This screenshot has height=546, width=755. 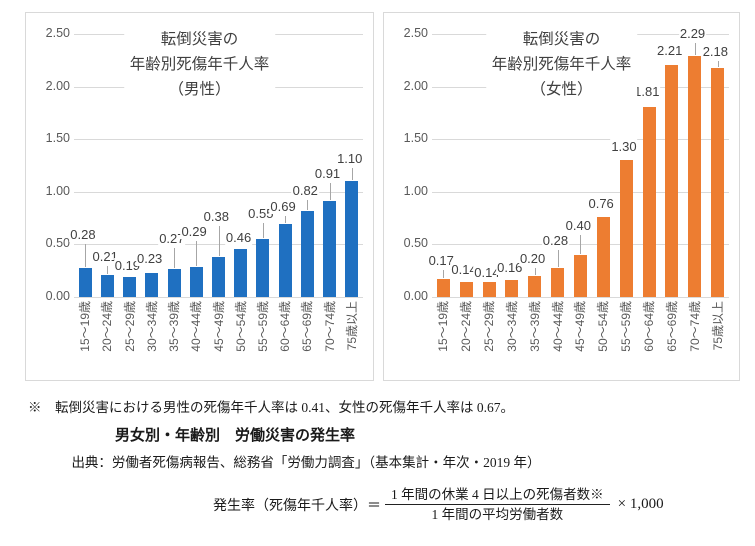 I want to click on bar-column: 0.19, so click(x=127, y=165).